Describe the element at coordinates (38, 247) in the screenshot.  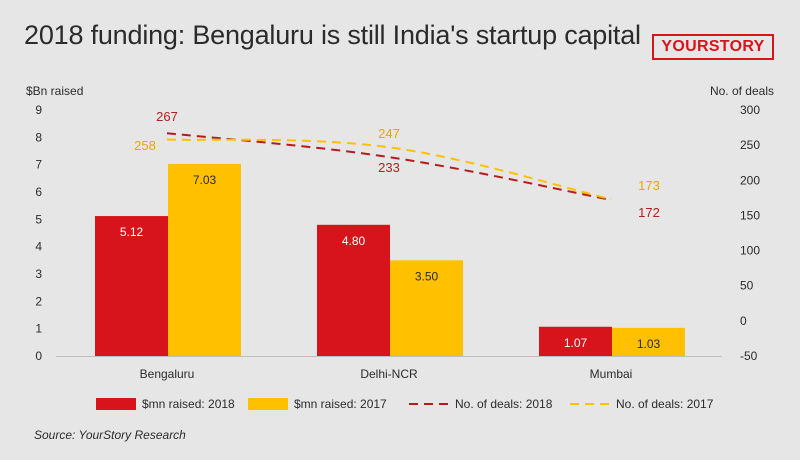
I see `y-tick-label: 4` at that location.